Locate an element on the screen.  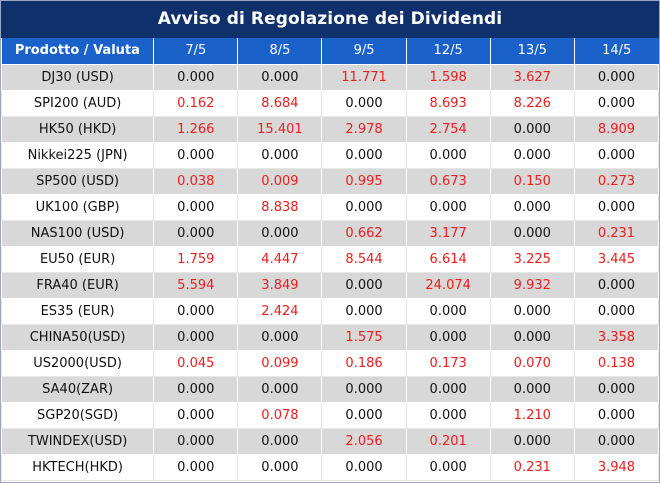
product-name-cell: UK100 (GBP) is located at coordinates (77, 207).